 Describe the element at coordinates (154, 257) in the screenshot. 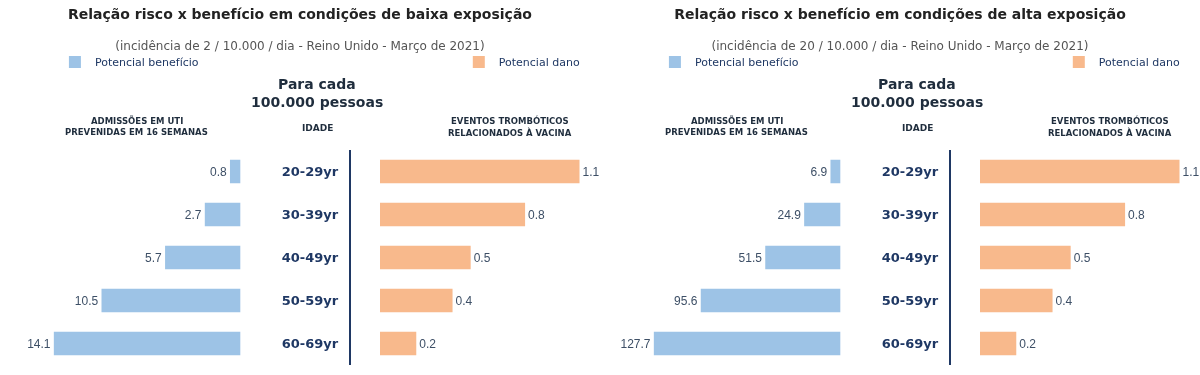

I see `data-label: 5.7` at that location.